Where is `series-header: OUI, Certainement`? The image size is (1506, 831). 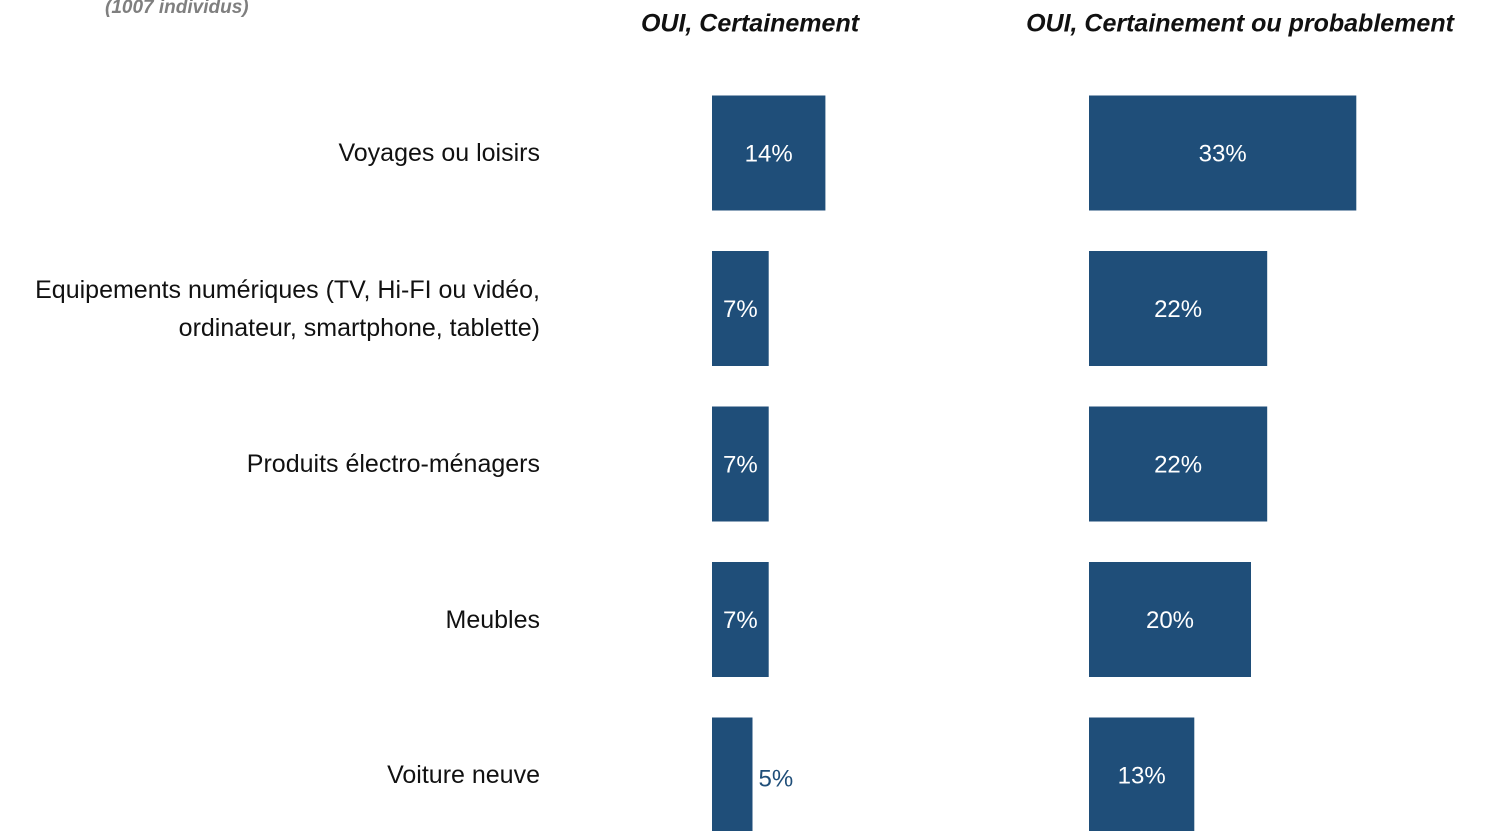
series-header: OUI, Certainement is located at coordinates (751, 24).